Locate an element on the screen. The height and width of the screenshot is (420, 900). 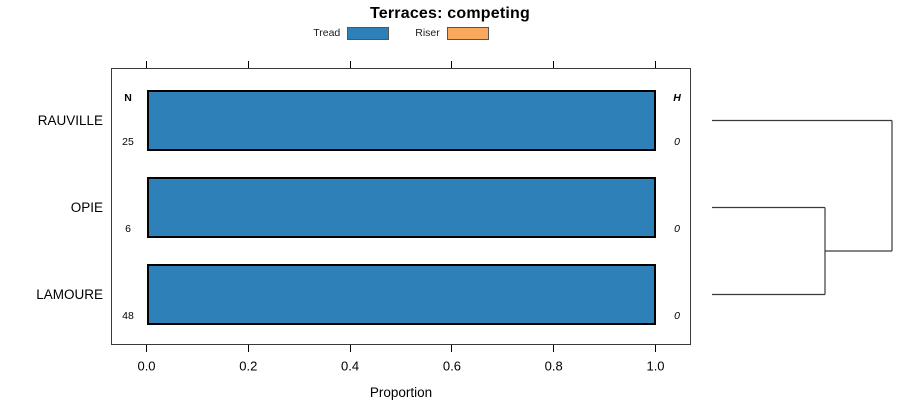
legend-label: Tread is located at coordinates (327, 33).